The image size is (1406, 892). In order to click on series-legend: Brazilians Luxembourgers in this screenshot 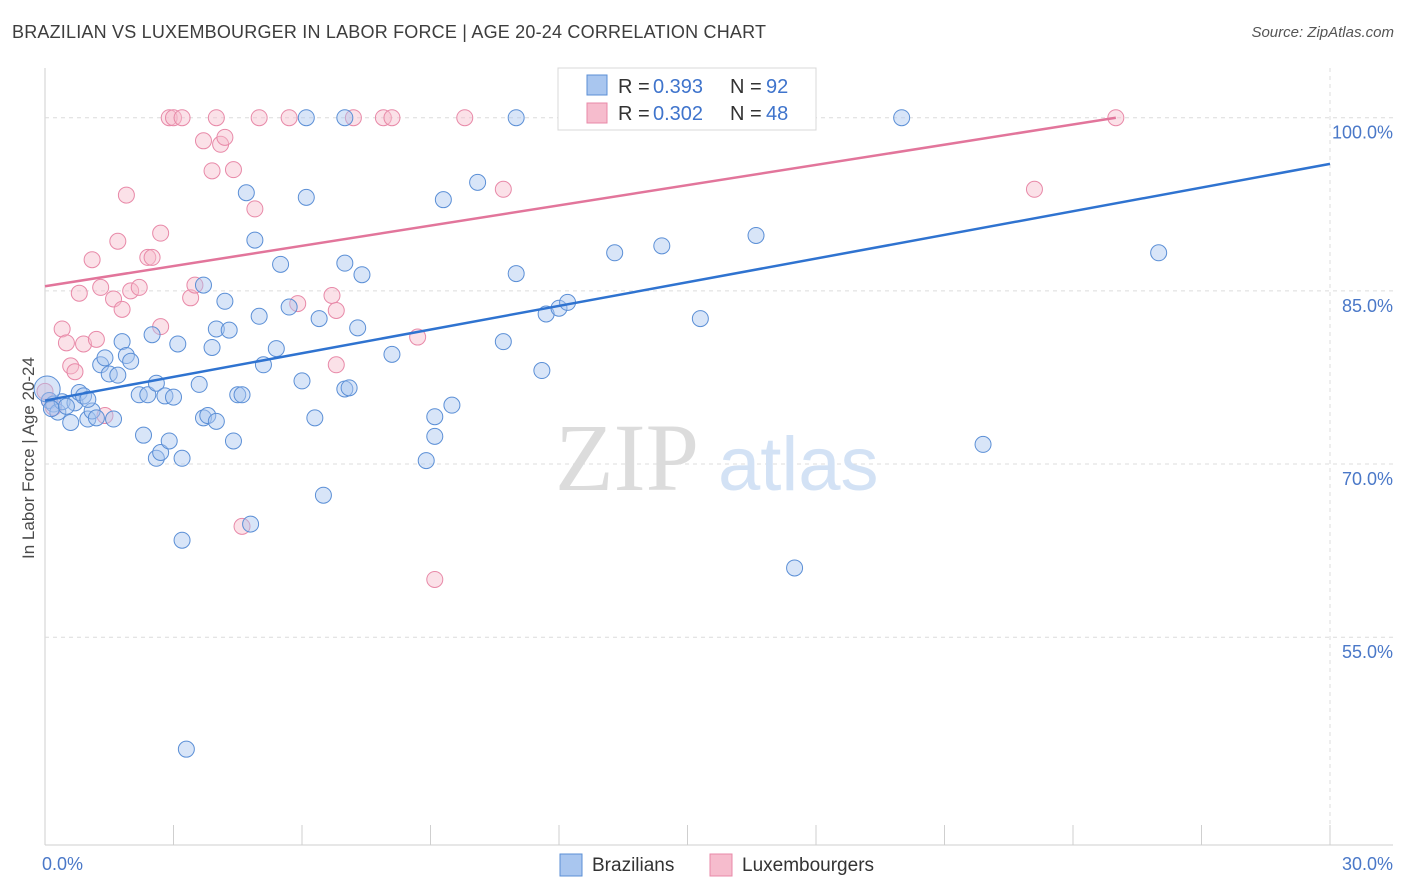, I will do `click(716, 865)`.